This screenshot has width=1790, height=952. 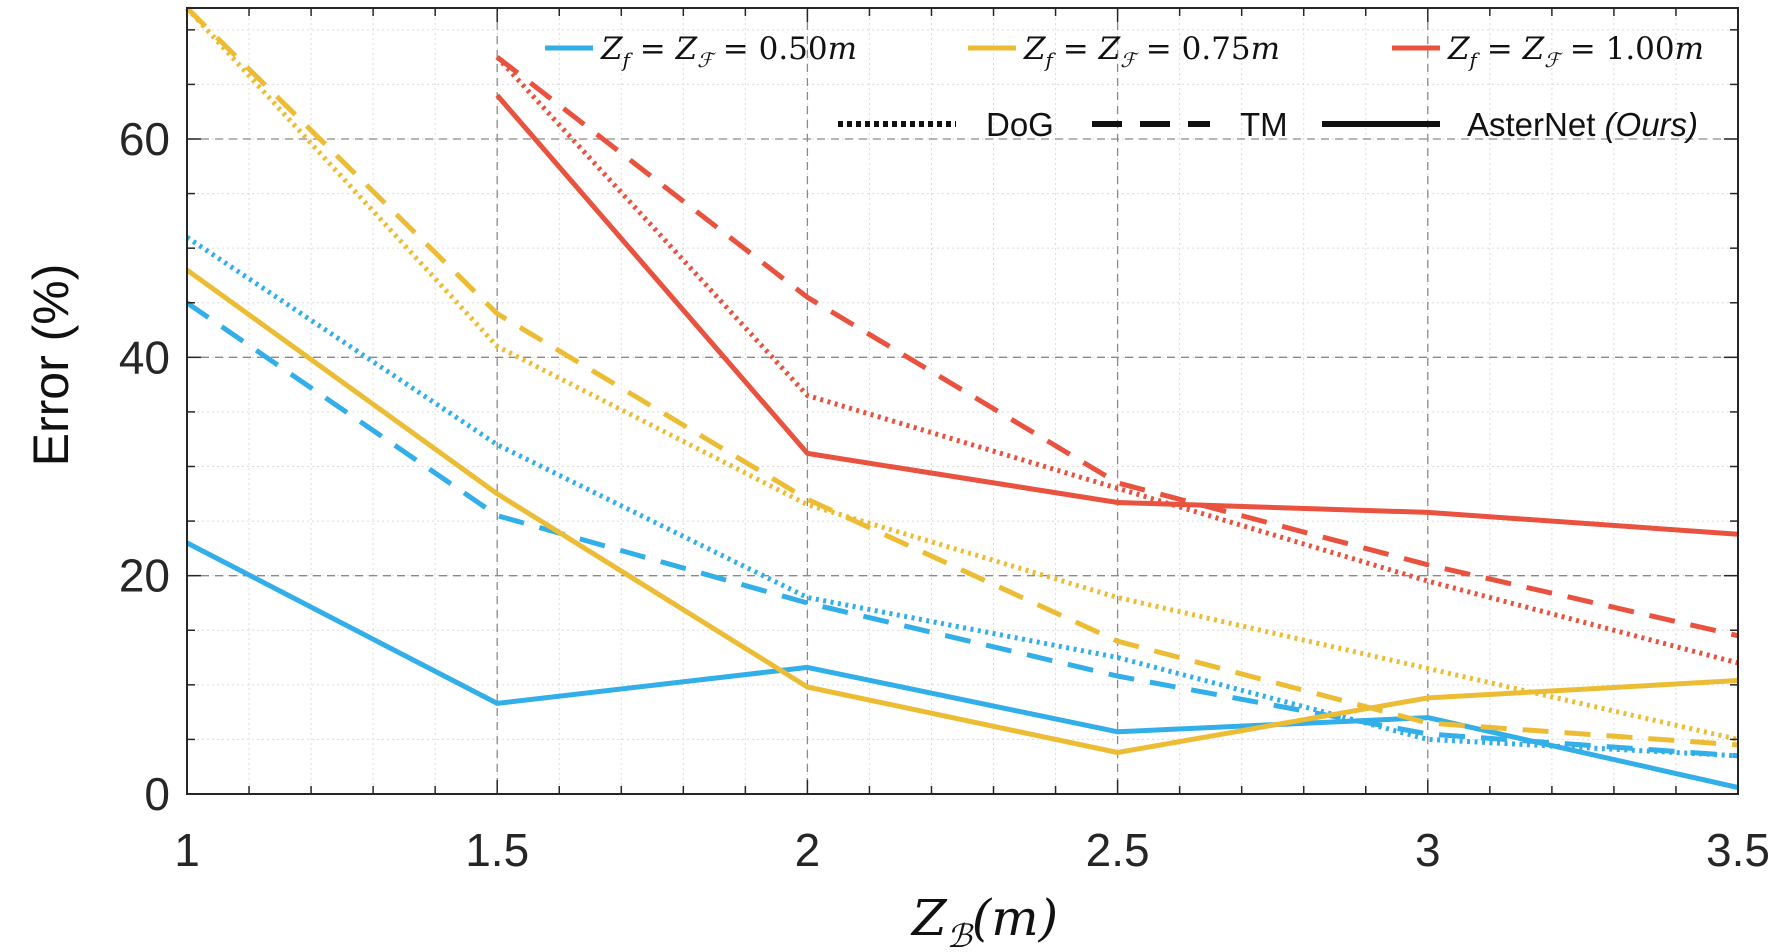 What do you see at coordinates (144, 576) in the screenshot?
I see `y-tick-label: 20` at bounding box center [144, 576].